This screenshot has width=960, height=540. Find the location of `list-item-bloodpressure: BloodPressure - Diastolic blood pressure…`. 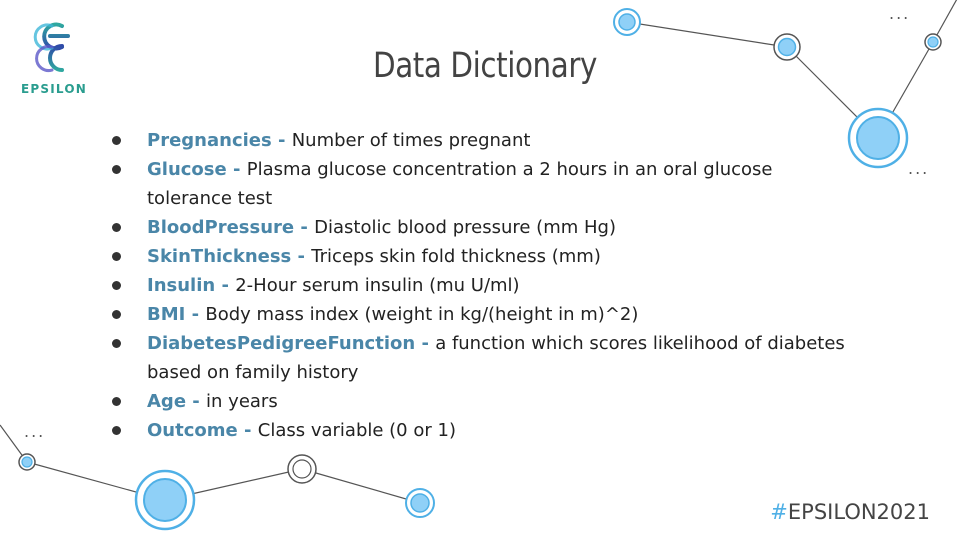

list-item-bloodpressure: BloodPressure - Diastolic blood pressure… is located at coordinates (484, 227).